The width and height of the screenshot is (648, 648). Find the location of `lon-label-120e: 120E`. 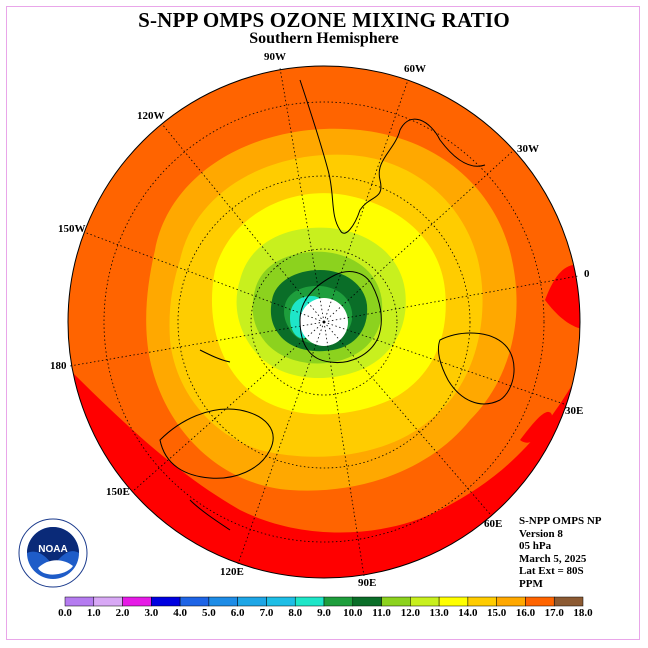

lon-label-120e: 120E is located at coordinates (232, 572).